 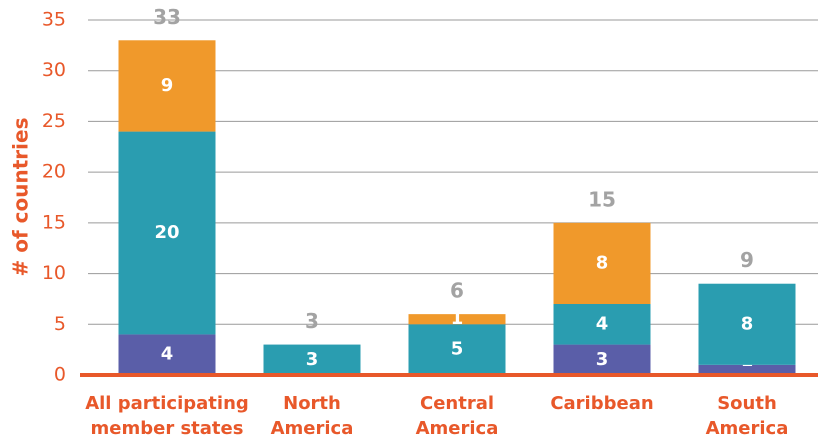 I want to click on segment-label: 9, so click(x=167, y=85).